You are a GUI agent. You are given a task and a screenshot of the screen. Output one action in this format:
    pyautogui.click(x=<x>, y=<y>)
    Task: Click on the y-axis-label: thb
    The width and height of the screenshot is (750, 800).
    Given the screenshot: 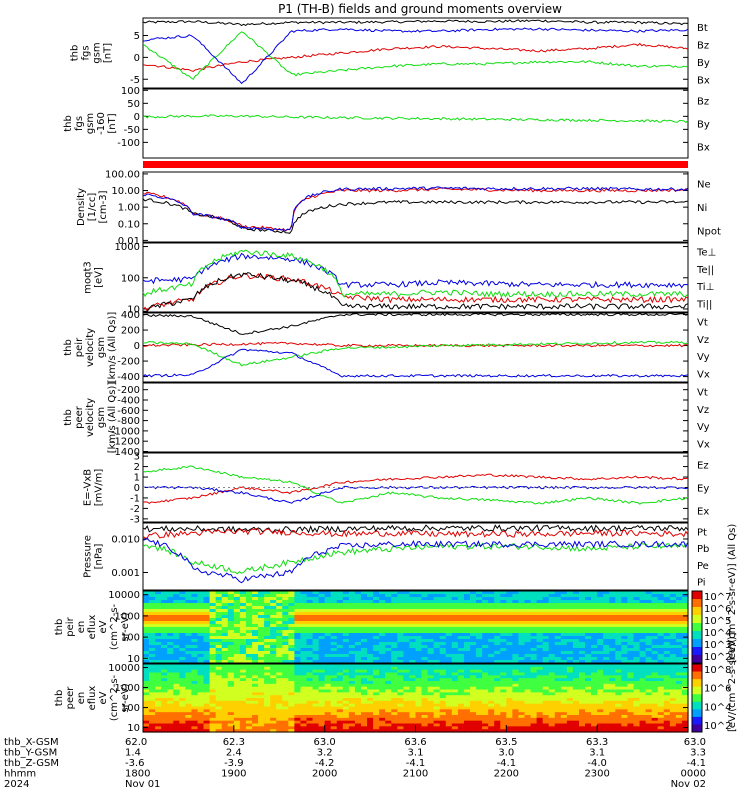 What is the action you would take?
    pyautogui.click(x=68, y=123)
    